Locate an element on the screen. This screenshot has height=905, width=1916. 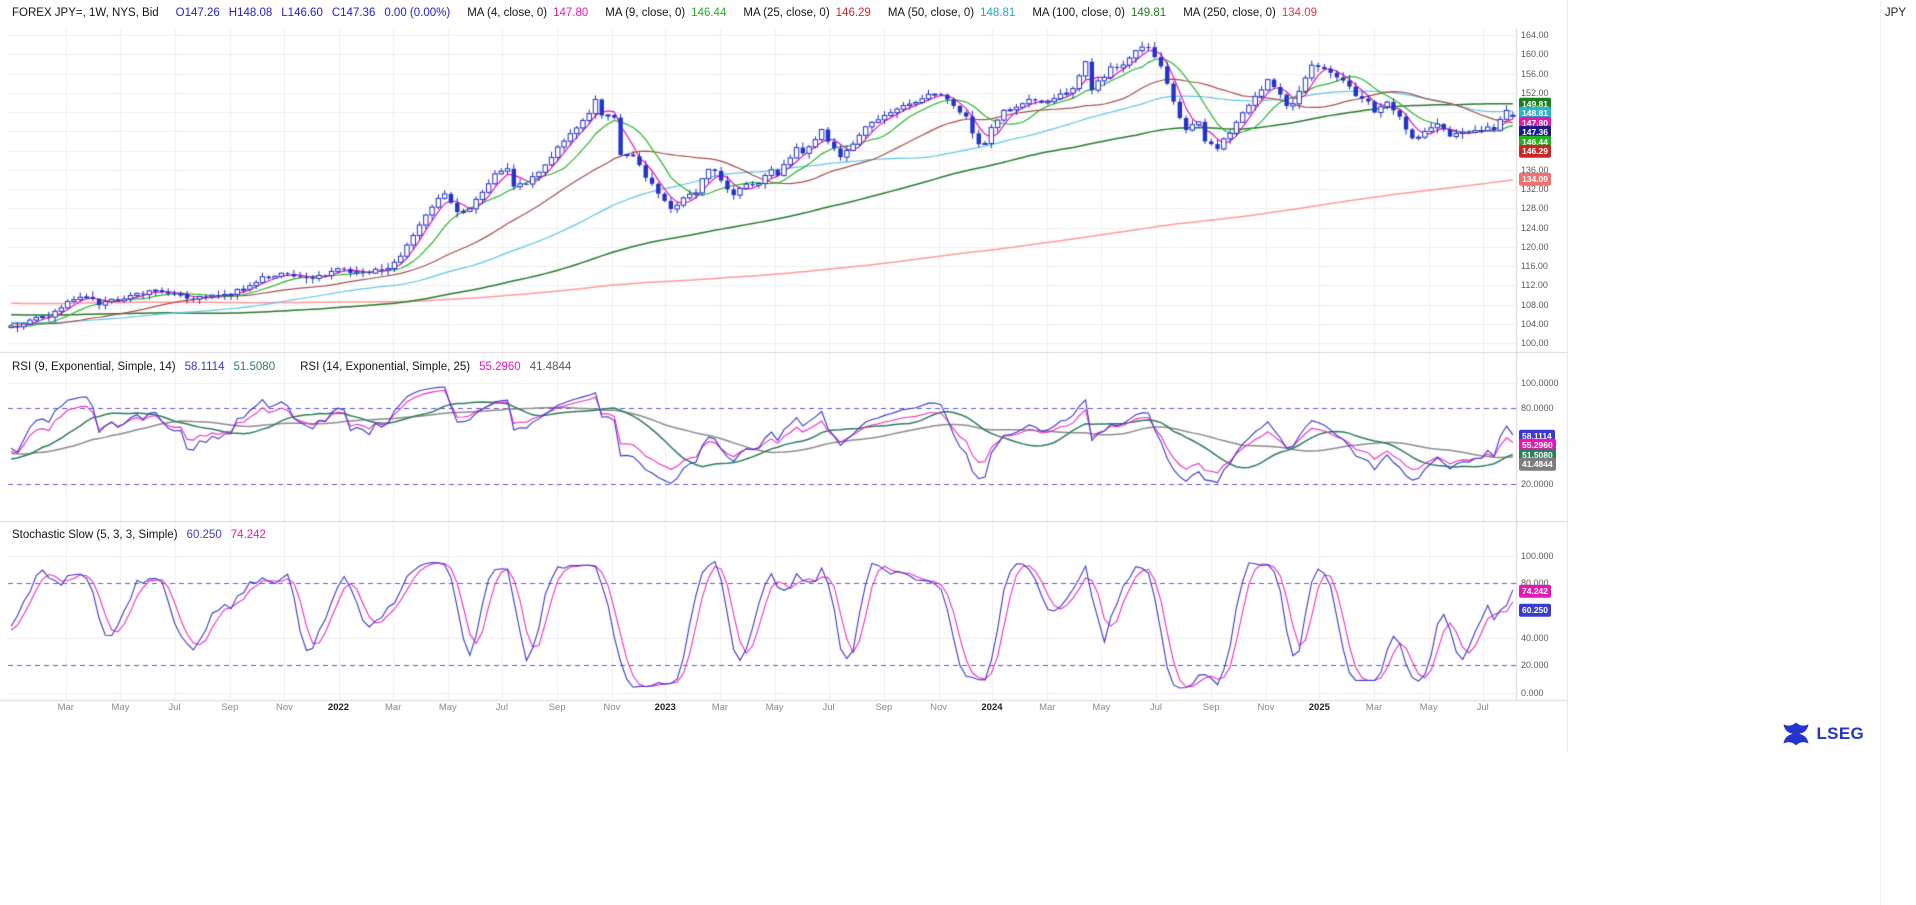
ma-value: 146.29 is located at coordinates (853, 13).